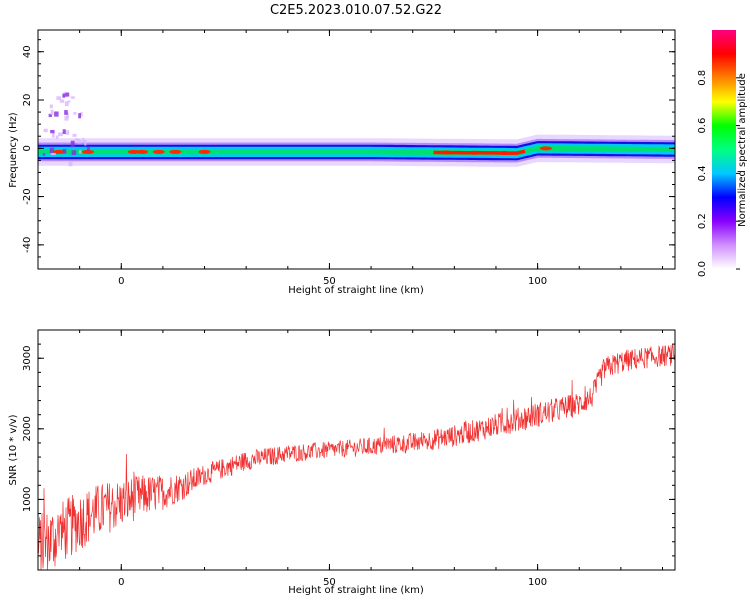 Image resolution: width=750 pixels, height=600 pixels. Describe the element at coordinates (356, 10) in the screenshot. I see `figure-title: C2E5.2023.010.07.52.G22` at that location.